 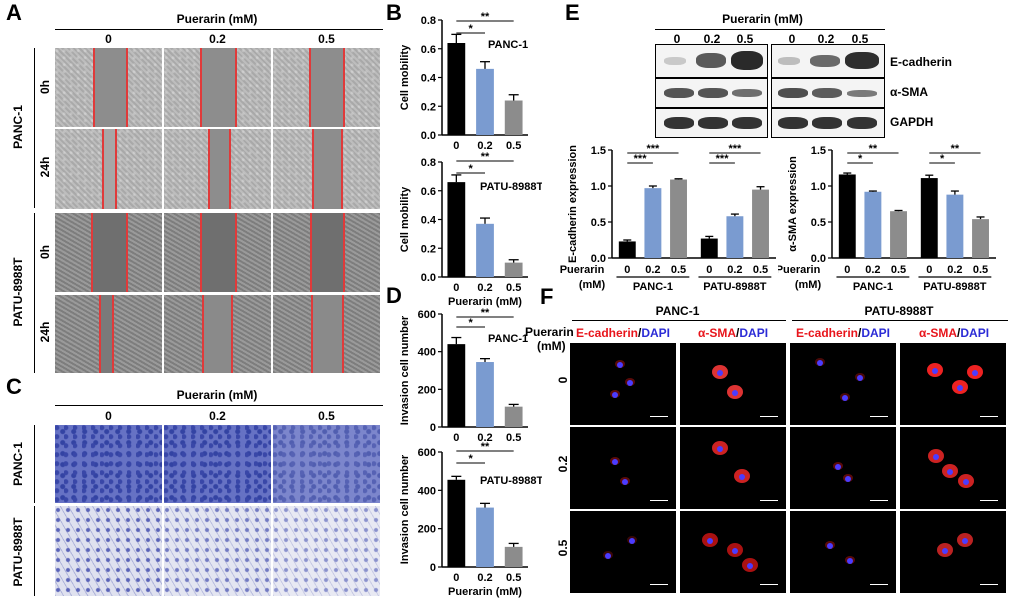 What do you see at coordinates (14, 386) in the screenshot?
I see `panel-label-c: C` at bounding box center [14, 386].